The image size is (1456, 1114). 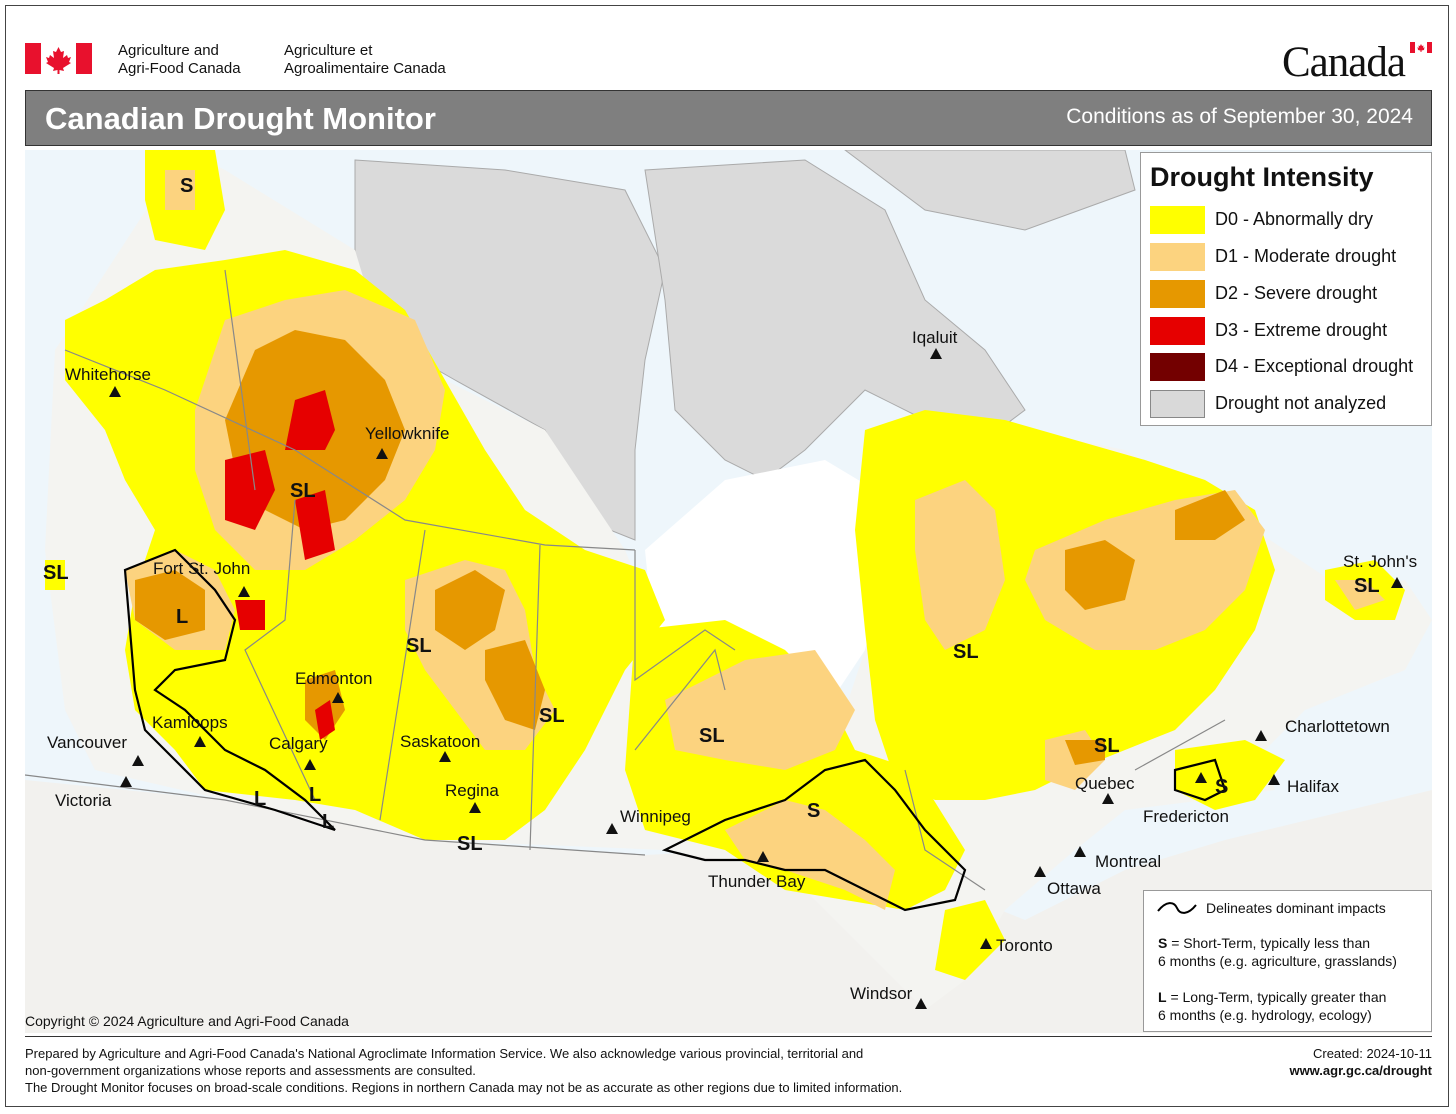 What do you see at coordinates (986, 943) in the screenshot?
I see `toronto-marker-icon` at bounding box center [986, 943].